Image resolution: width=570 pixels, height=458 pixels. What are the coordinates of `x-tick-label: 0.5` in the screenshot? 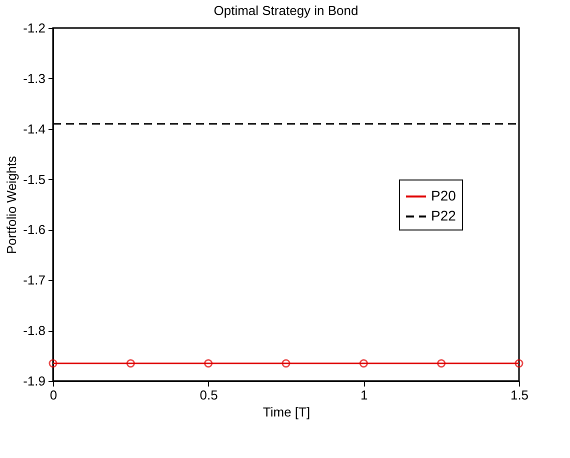 It's located at (209, 395).